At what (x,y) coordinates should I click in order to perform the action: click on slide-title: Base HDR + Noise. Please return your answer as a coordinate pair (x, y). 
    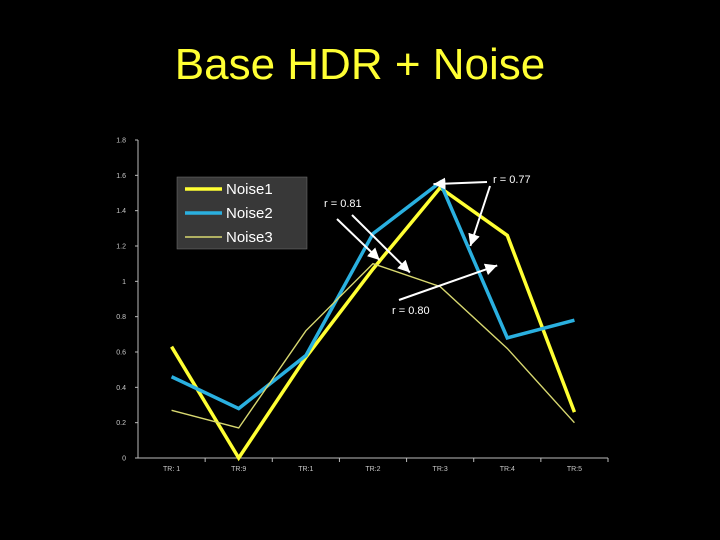
    Looking at the image, I should click on (360, 64).